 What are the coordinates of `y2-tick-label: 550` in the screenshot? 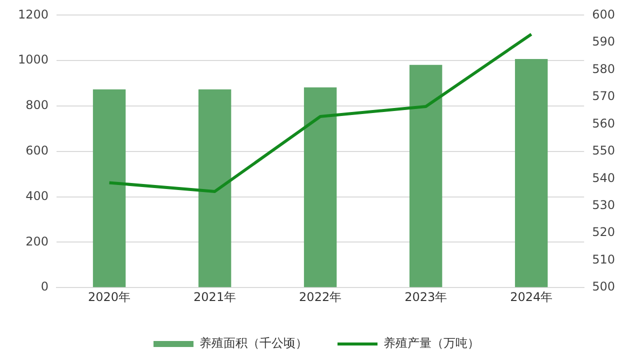 It's located at (603, 151).